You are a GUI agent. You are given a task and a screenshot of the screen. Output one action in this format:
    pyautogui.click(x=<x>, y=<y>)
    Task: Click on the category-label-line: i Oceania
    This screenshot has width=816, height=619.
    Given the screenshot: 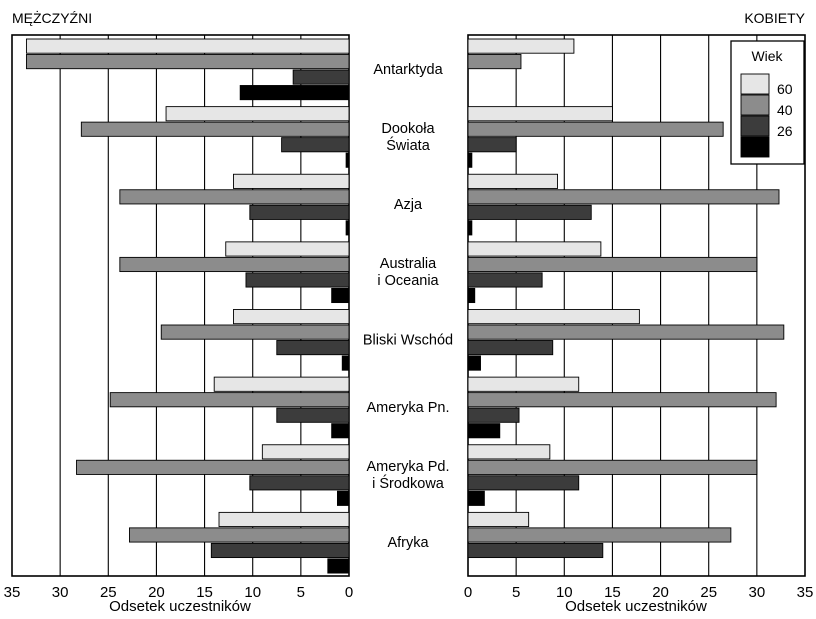 What is the action you would take?
    pyautogui.click(x=408, y=281)
    